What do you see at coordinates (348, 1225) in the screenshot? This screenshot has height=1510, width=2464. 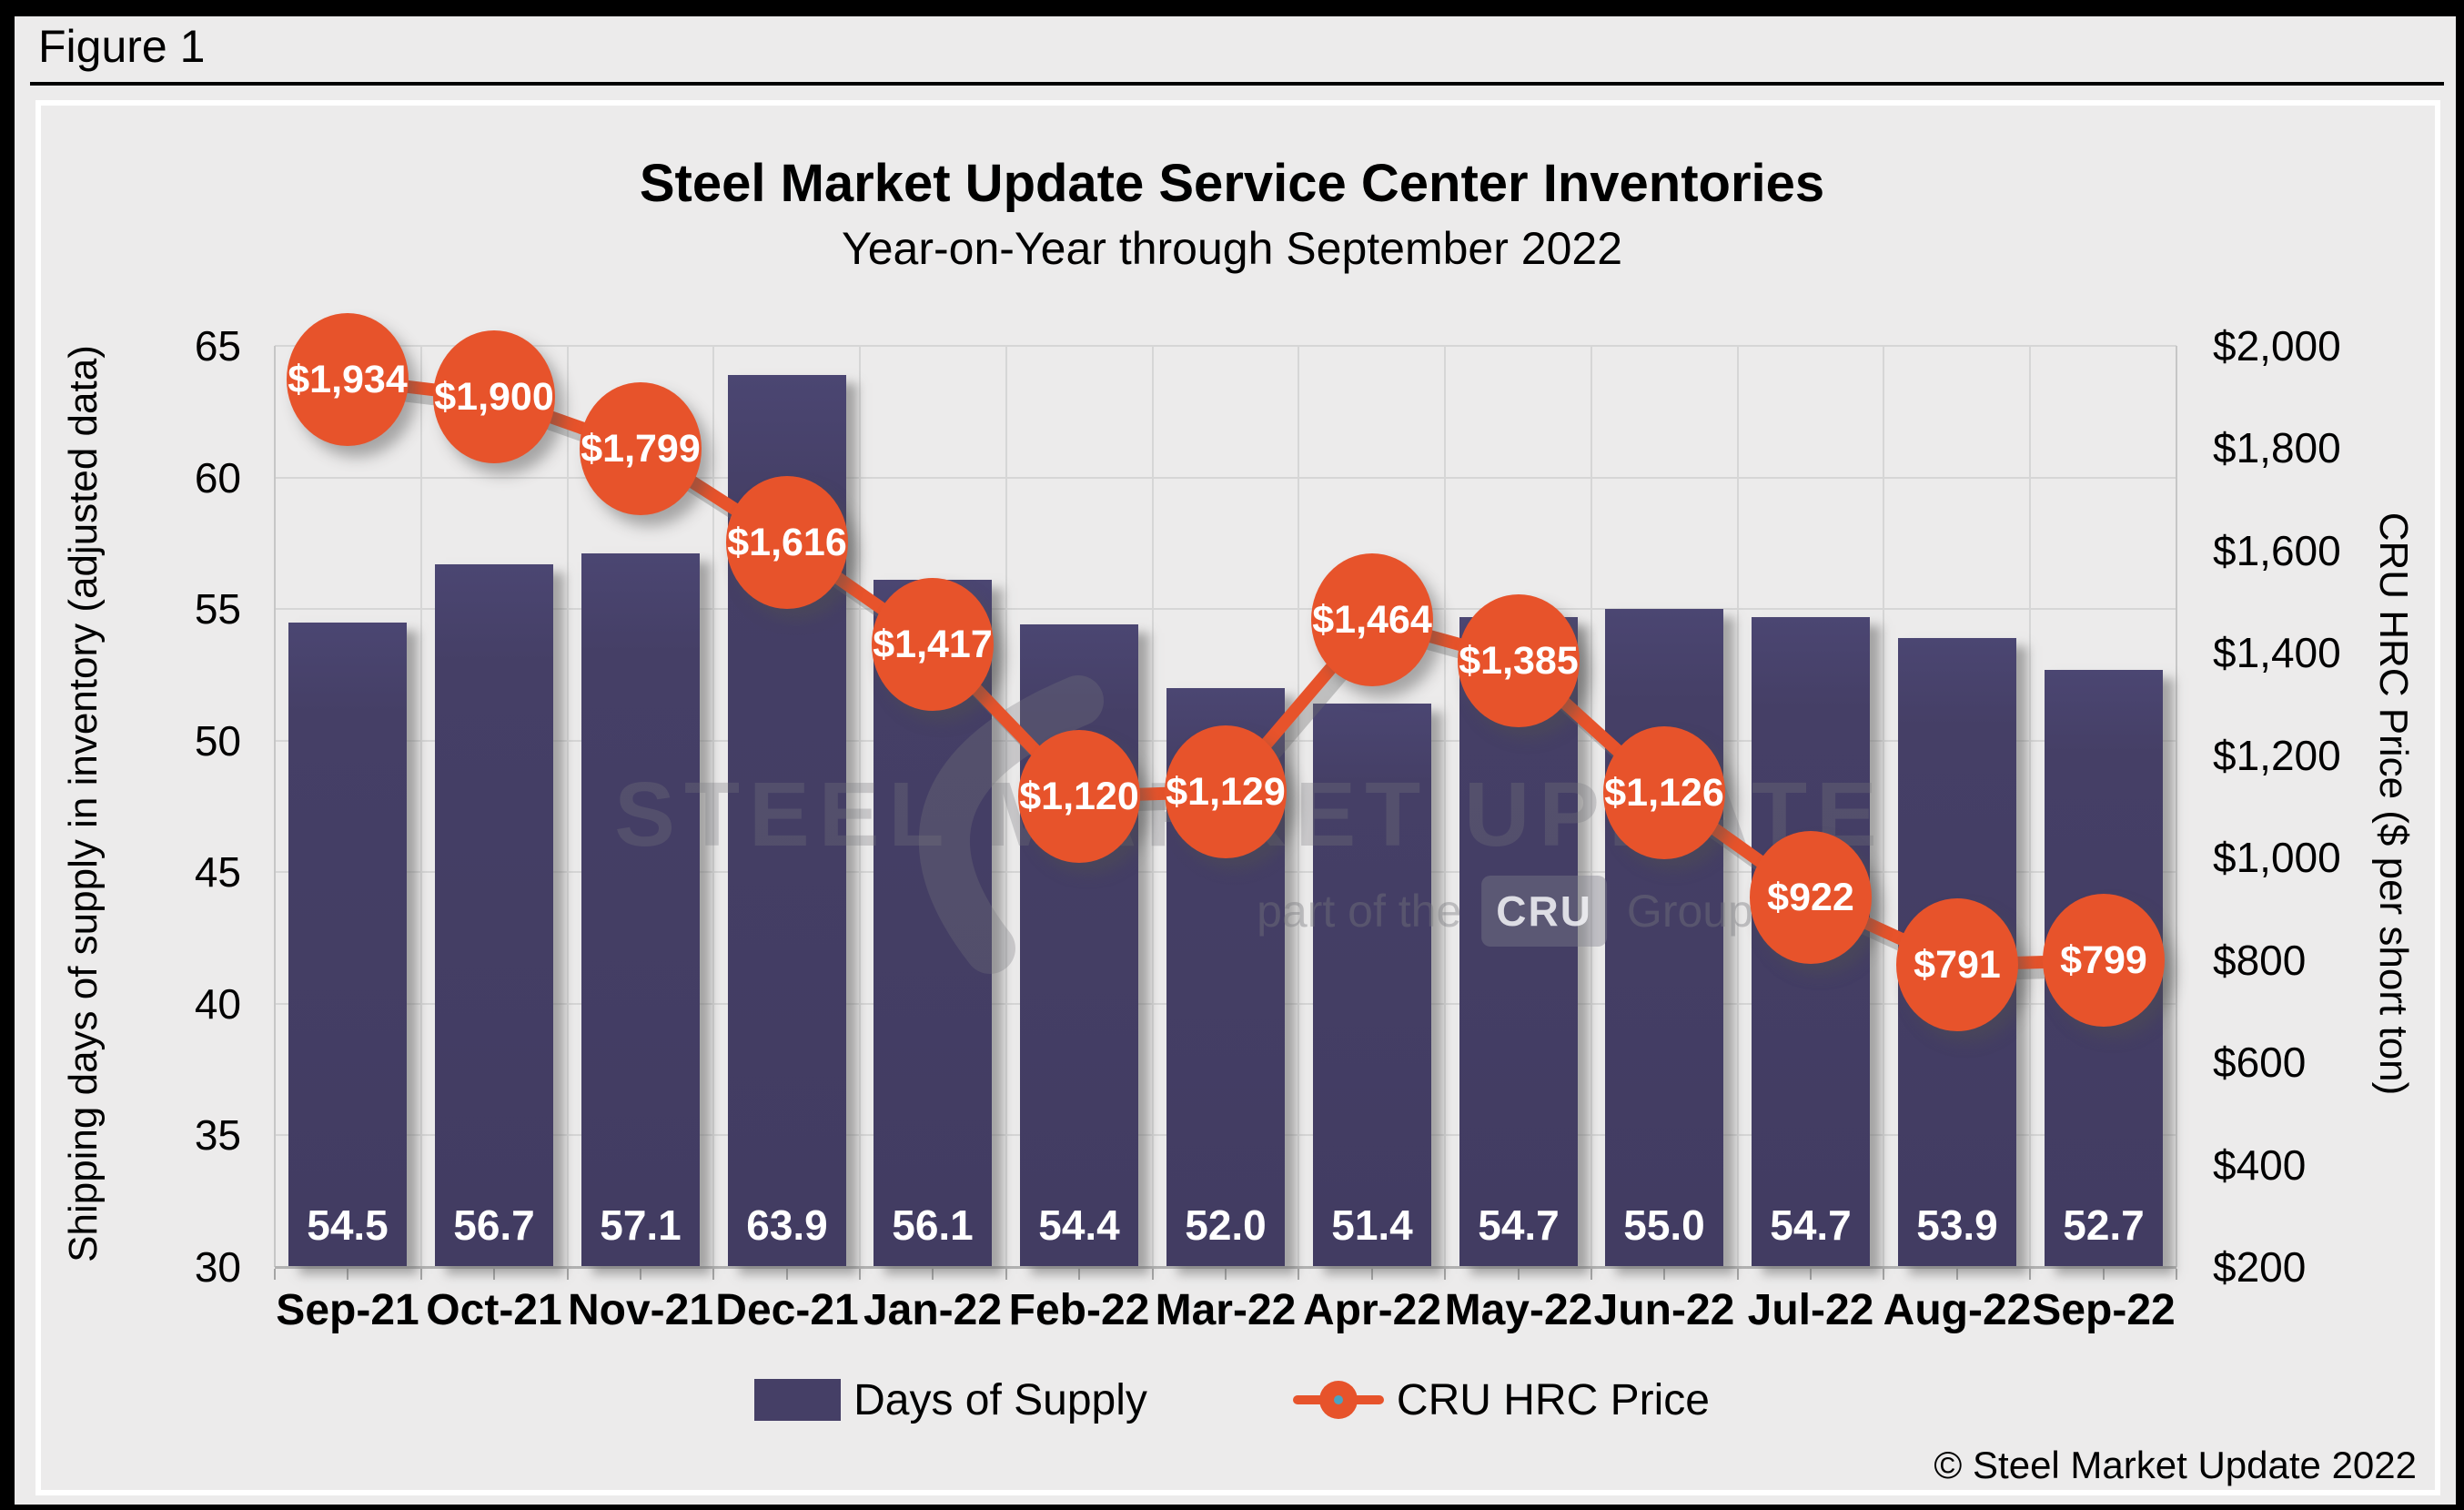 I see `bar-value-sep-21: 54.5` at bounding box center [348, 1225].